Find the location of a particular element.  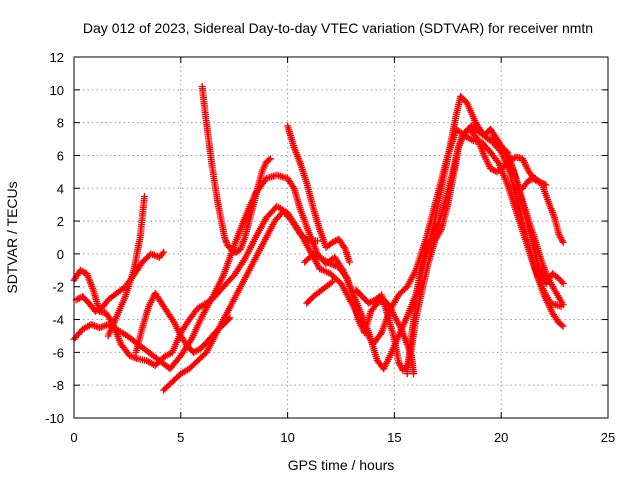

x-tick-label: 5 is located at coordinates (180, 437).